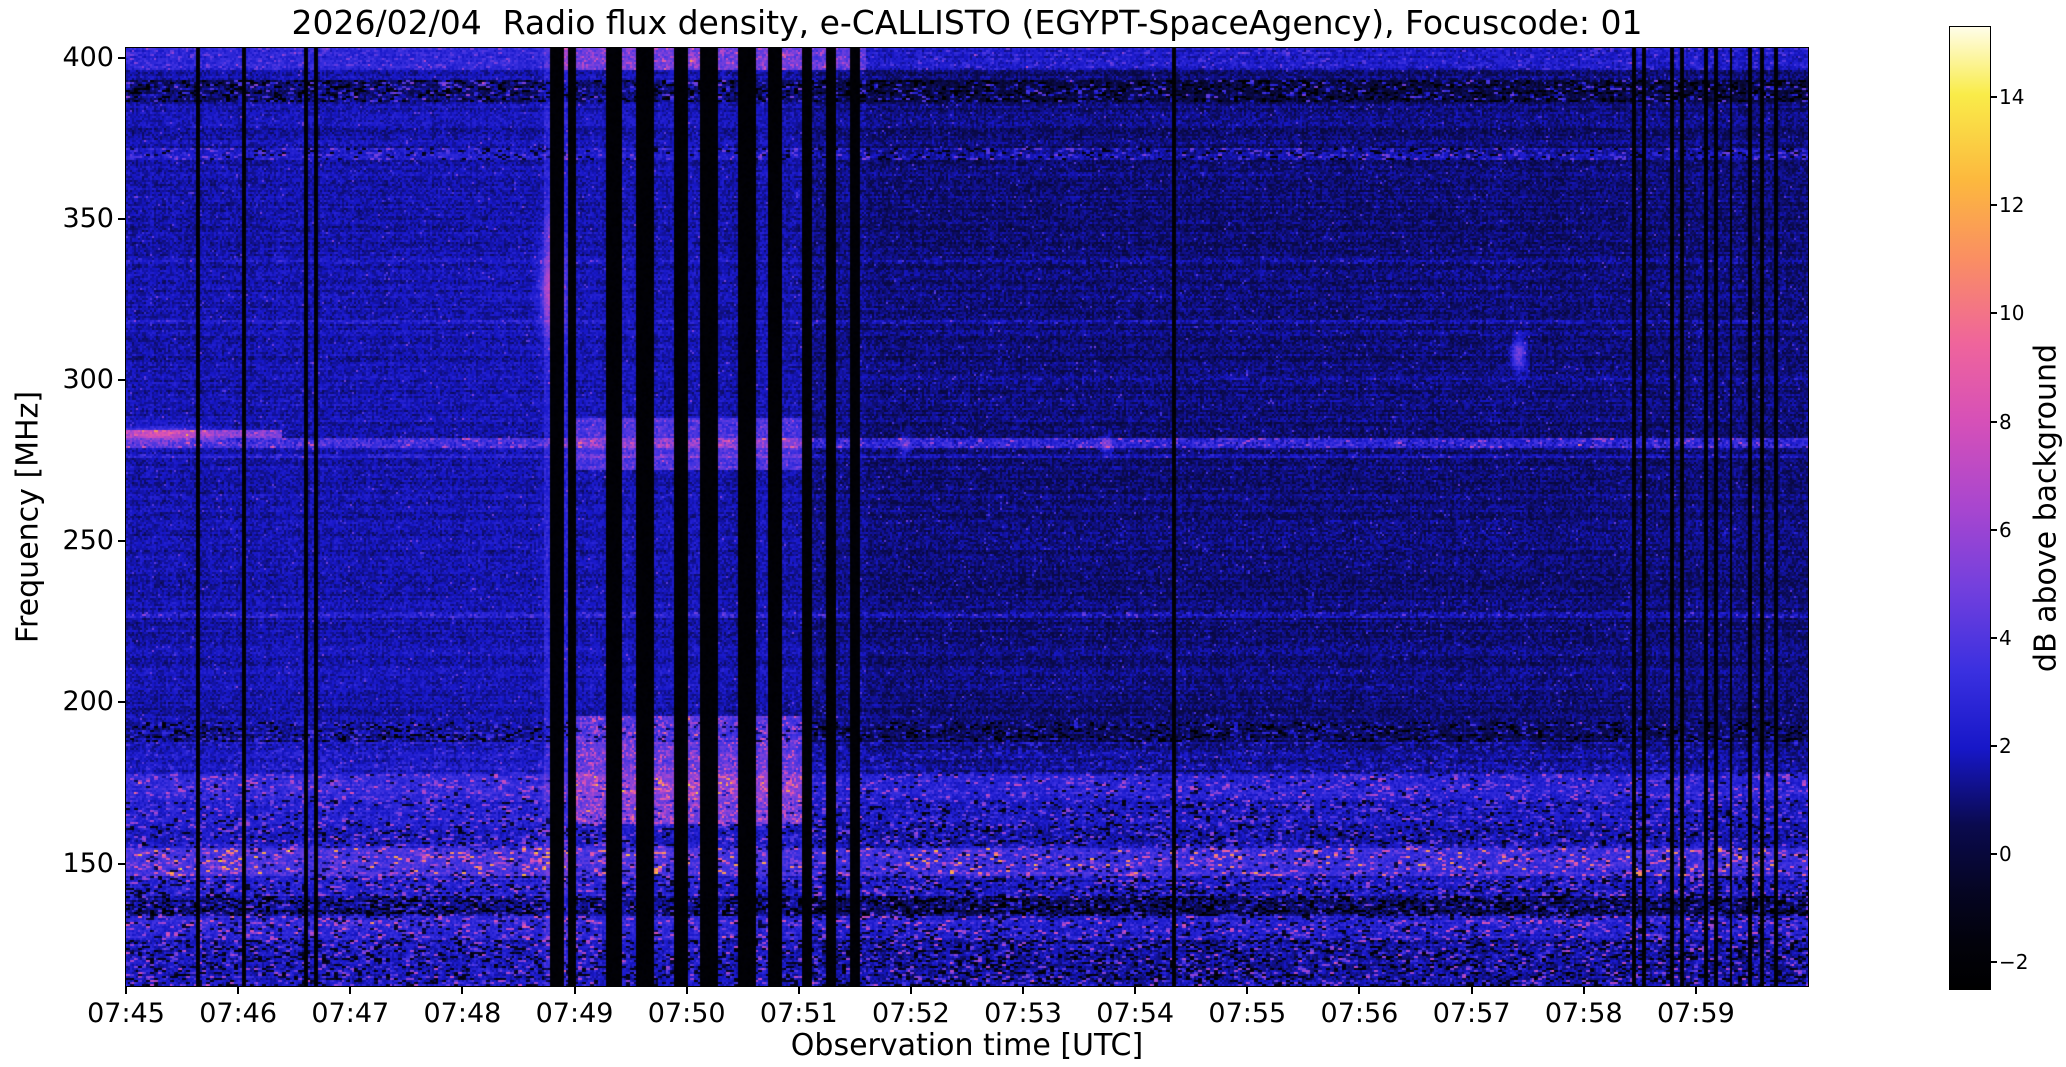 This screenshot has width=2066, height=1067. What do you see at coordinates (1359, 1013) in the screenshot?
I see `x-tick-label: 07:56` at bounding box center [1359, 1013].